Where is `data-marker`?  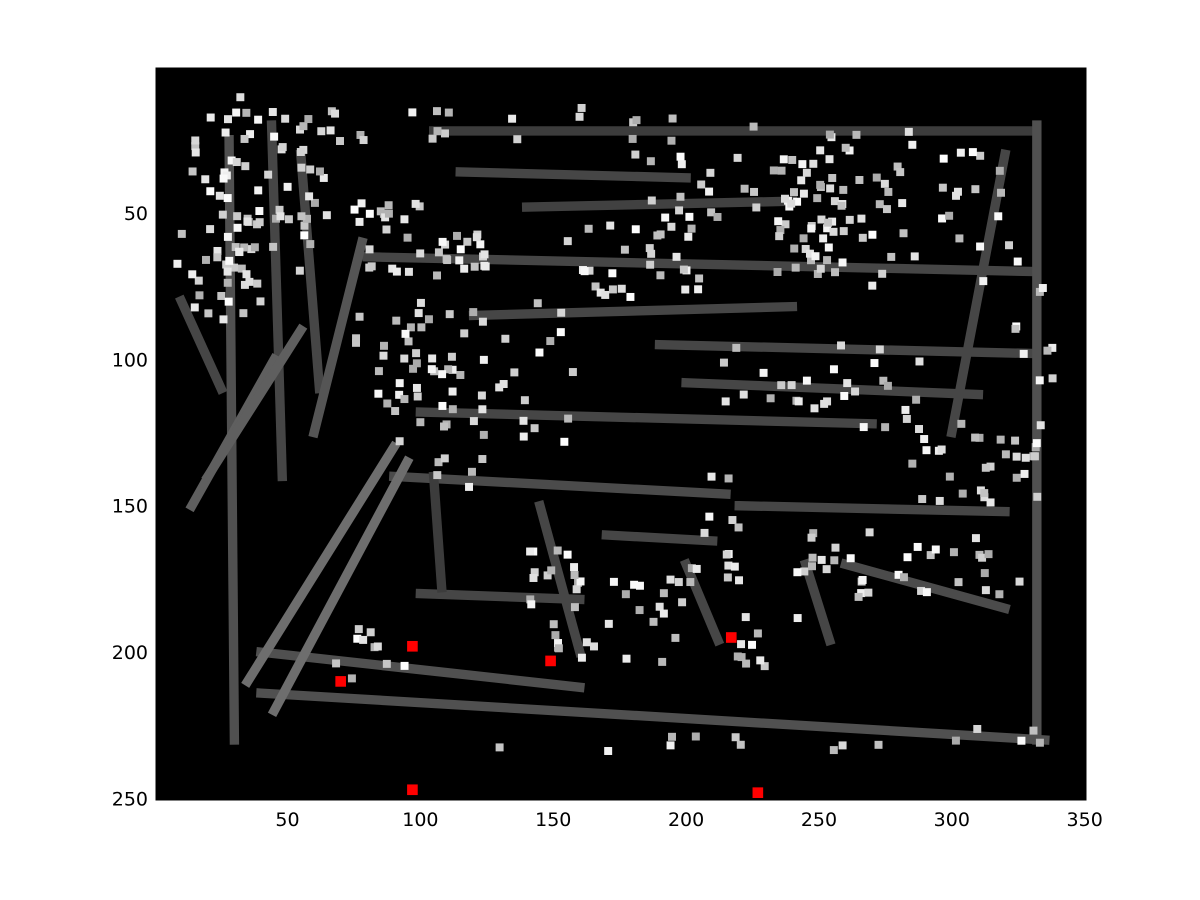 data-marker is located at coordinates (758, 792).